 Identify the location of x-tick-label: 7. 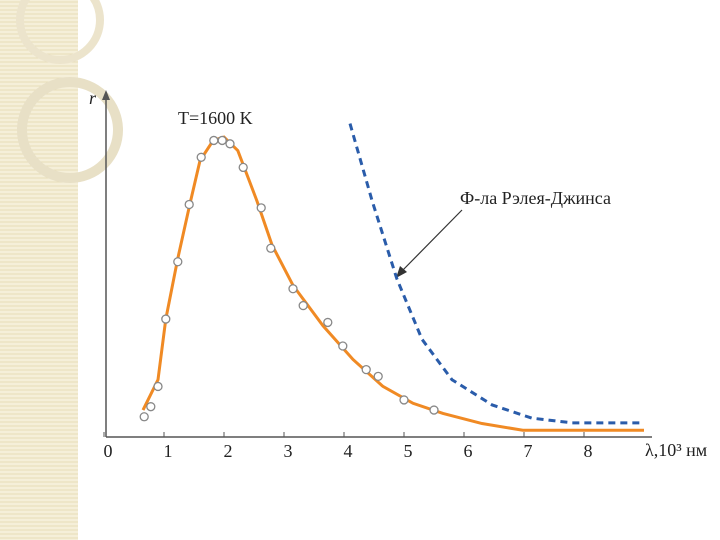
(528, 451).